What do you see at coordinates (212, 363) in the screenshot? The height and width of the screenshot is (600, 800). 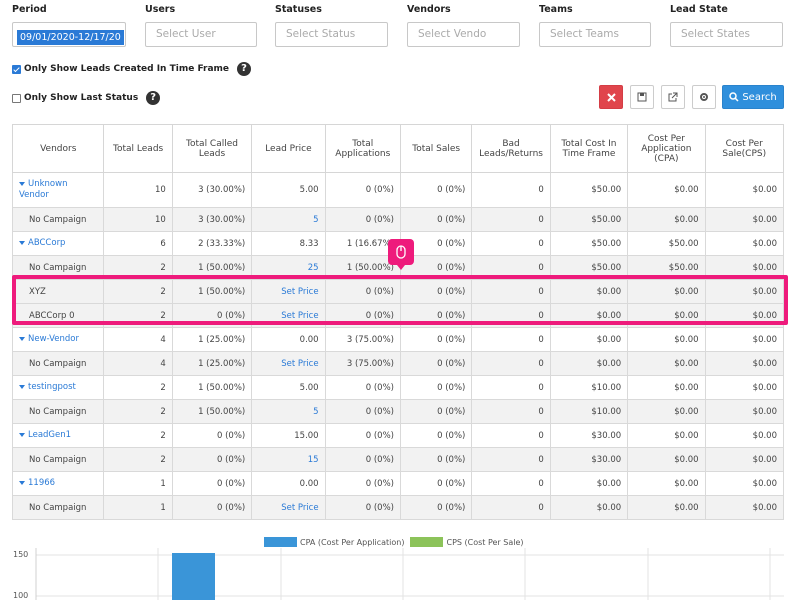 I see `table-cell: 1 (25.00%)` at bounding box center [212, 363].